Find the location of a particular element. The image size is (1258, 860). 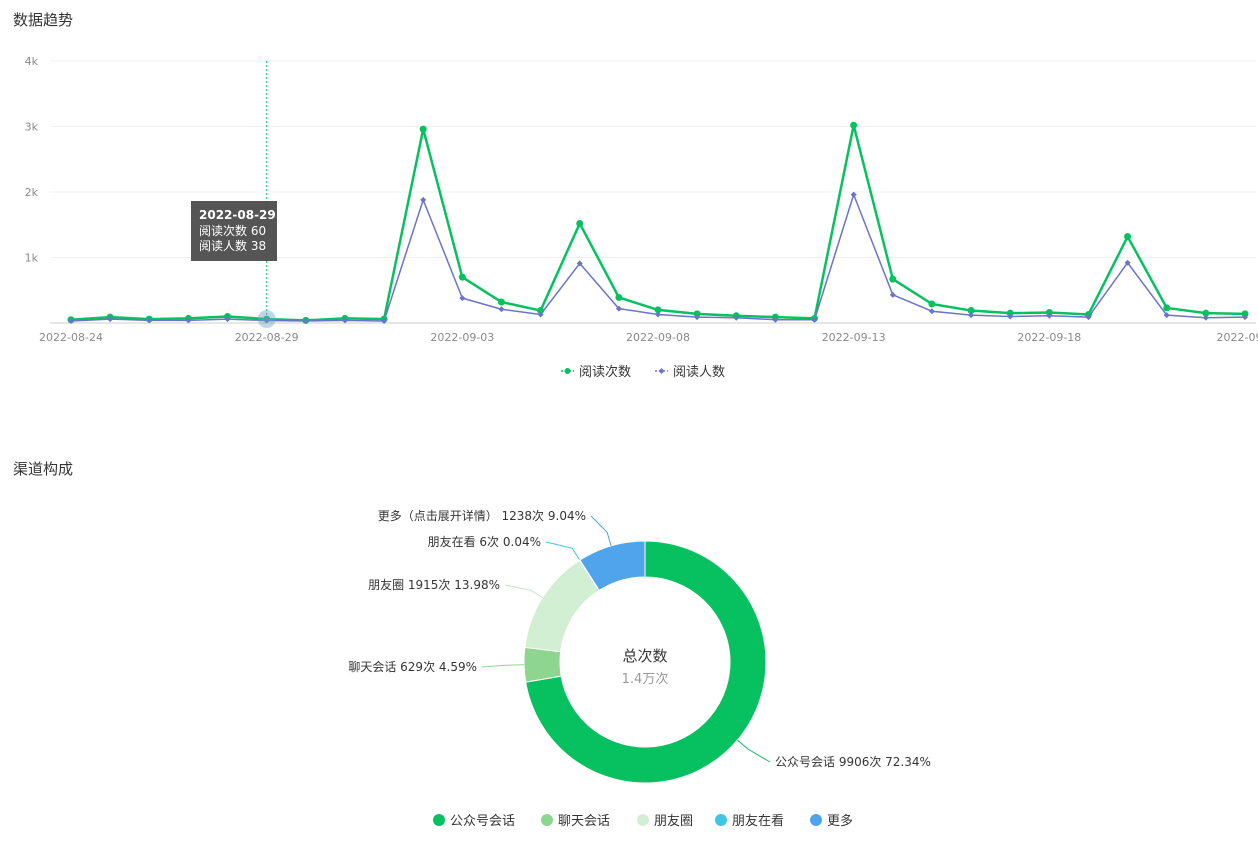

x-tick-label: 2022-09-13 is located at coordinates (854, 337).